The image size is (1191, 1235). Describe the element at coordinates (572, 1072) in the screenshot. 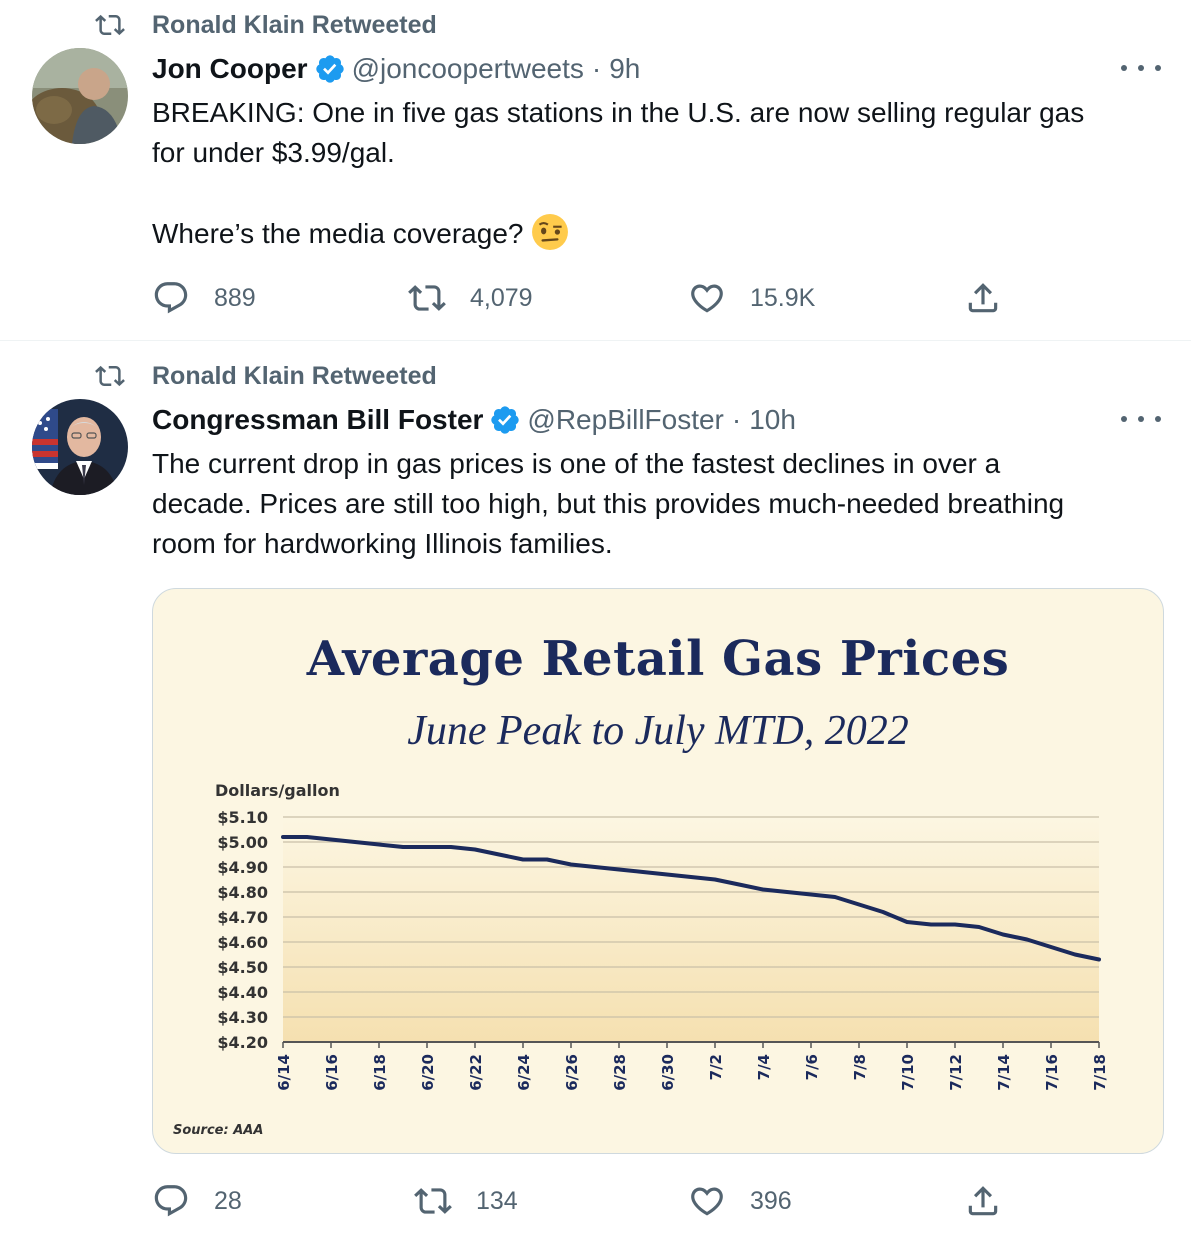

I see `x-tick-label: 6/26` at that location.